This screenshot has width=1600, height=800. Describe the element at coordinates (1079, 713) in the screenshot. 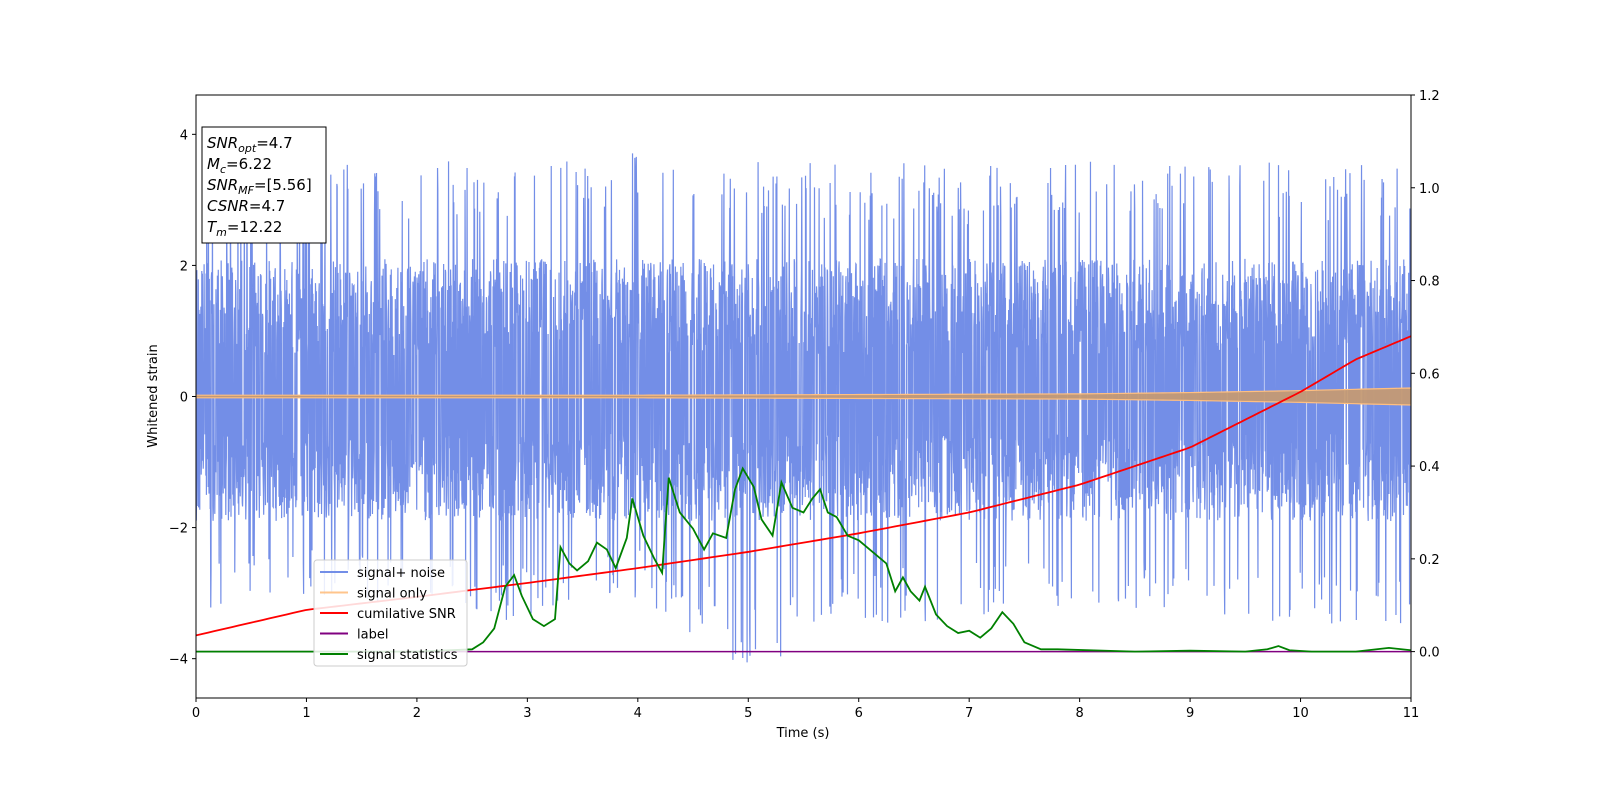

I see `x-tick-label: 8` at that location.